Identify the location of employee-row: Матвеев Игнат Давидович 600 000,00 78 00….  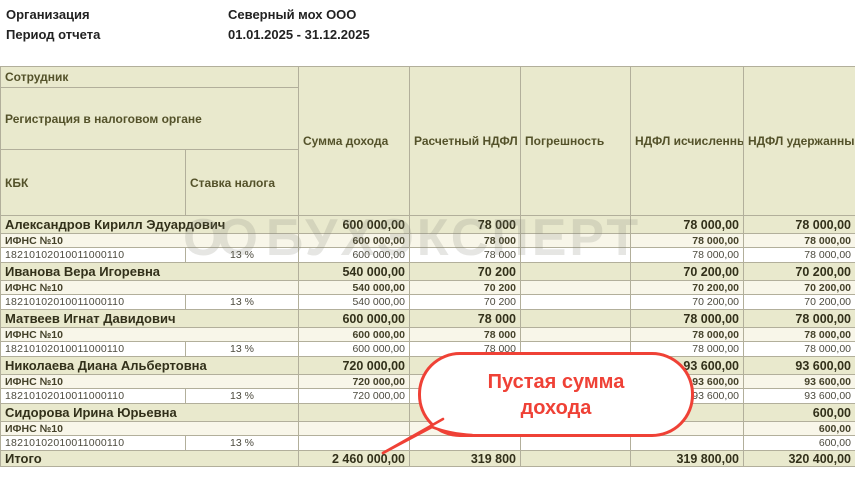
(427, 318).